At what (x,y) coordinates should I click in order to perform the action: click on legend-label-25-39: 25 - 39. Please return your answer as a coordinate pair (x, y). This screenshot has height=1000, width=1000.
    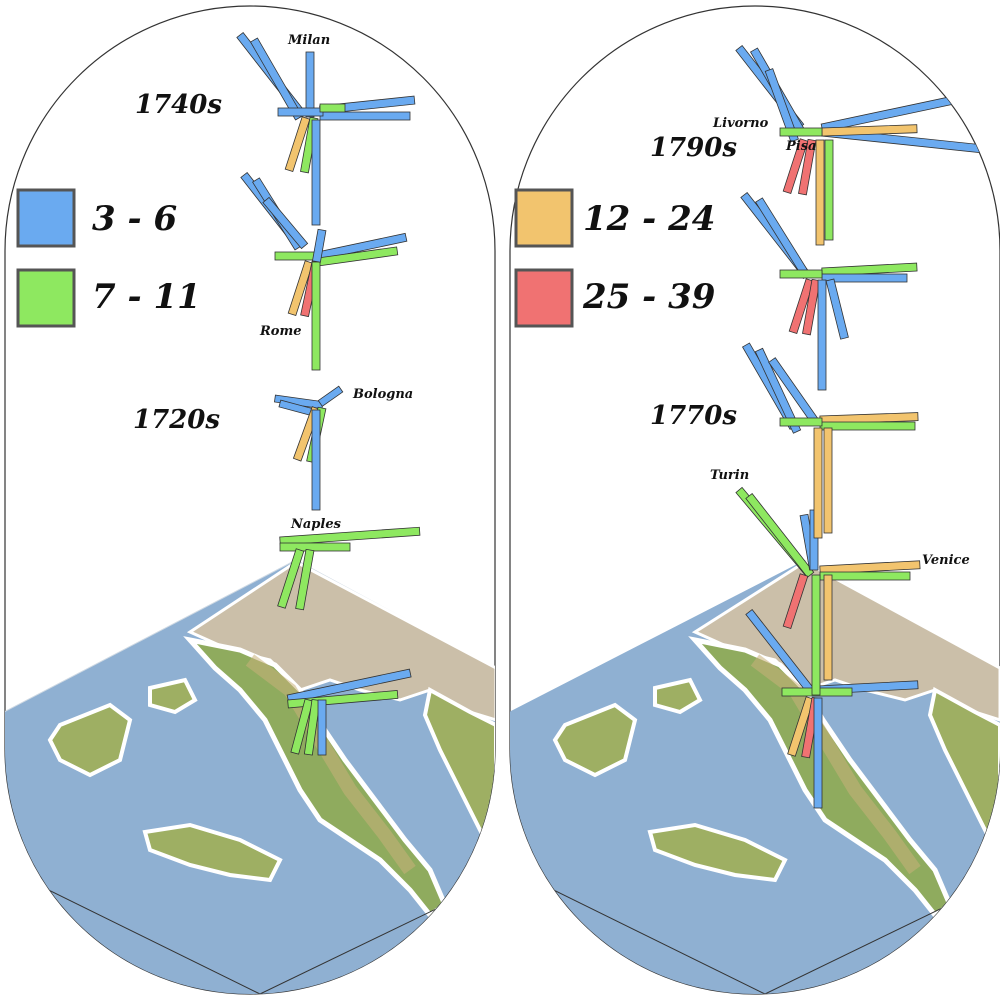
    Looking at the image, I should click on (648, 297).